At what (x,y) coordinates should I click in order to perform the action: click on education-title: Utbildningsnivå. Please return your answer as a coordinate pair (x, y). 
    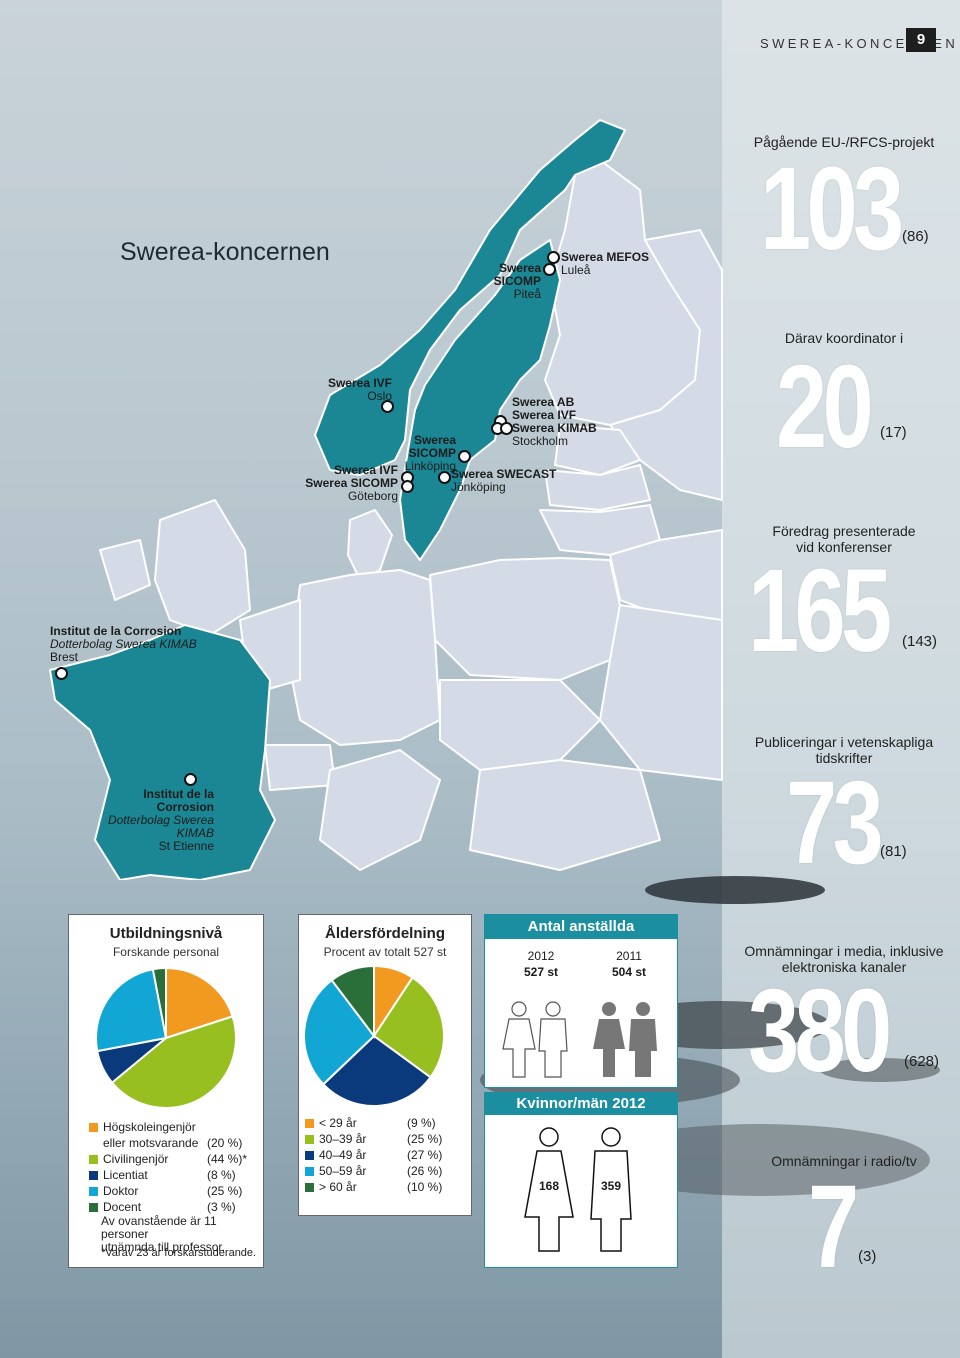
    Looking at the image, I should click on (166, 933).